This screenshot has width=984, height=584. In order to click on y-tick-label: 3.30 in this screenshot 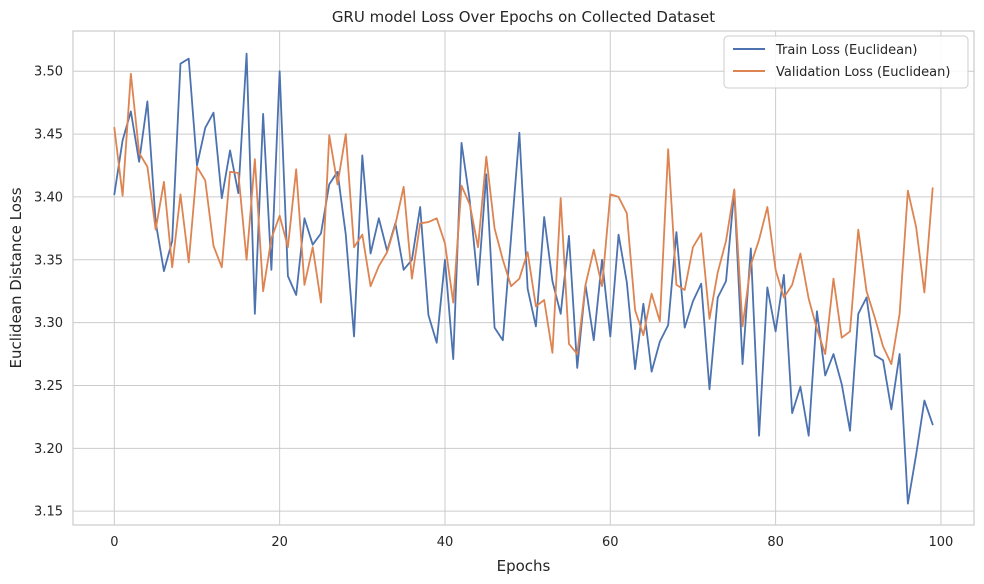, I will do `click(48, 323)`.